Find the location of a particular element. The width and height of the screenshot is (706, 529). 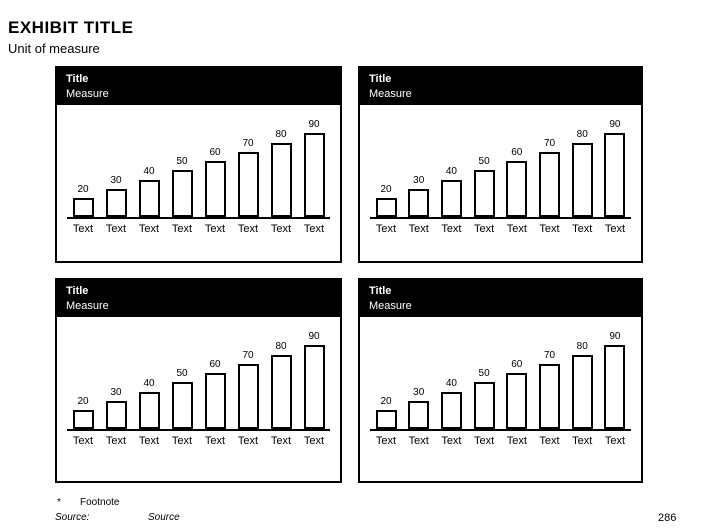

footnote-marker: * is located at coordinates (59, 502).